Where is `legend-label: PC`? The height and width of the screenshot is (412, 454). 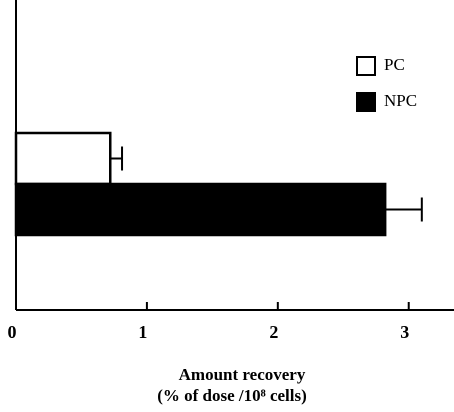
legend-label: PC is located at coordinates (394, 64).